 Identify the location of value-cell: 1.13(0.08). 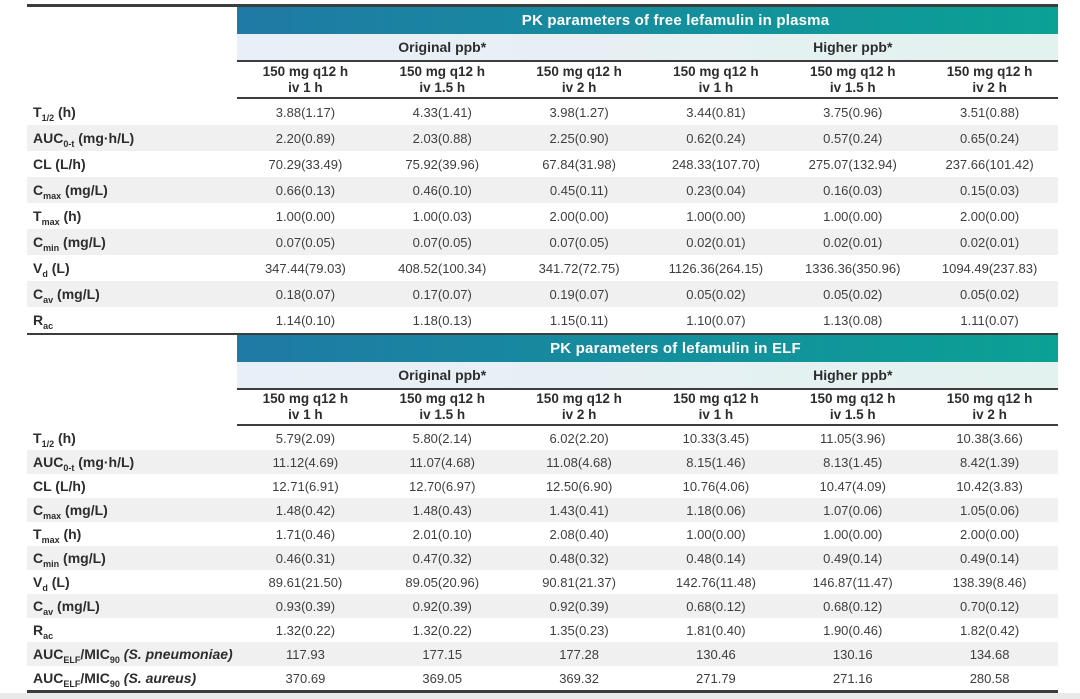
(853, 320).